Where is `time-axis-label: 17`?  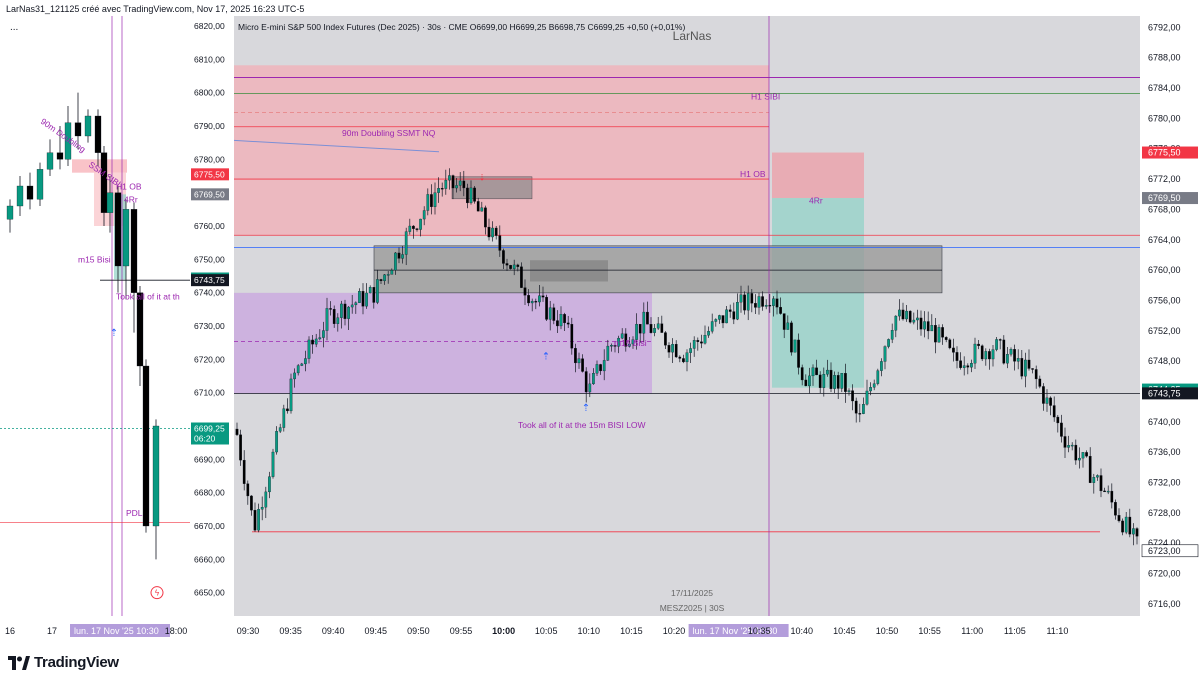 time-axis-label: 17 is located at coordinates (52, 631).